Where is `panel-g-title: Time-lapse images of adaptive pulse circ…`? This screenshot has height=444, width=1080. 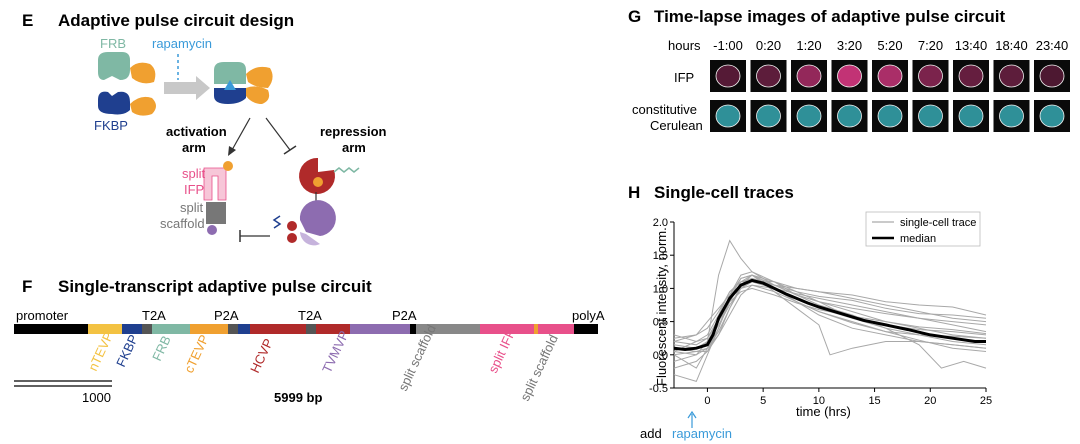
panel-g-title: Time-lapse images of adaptive pulse circ… is located at coordinates (829, 16).